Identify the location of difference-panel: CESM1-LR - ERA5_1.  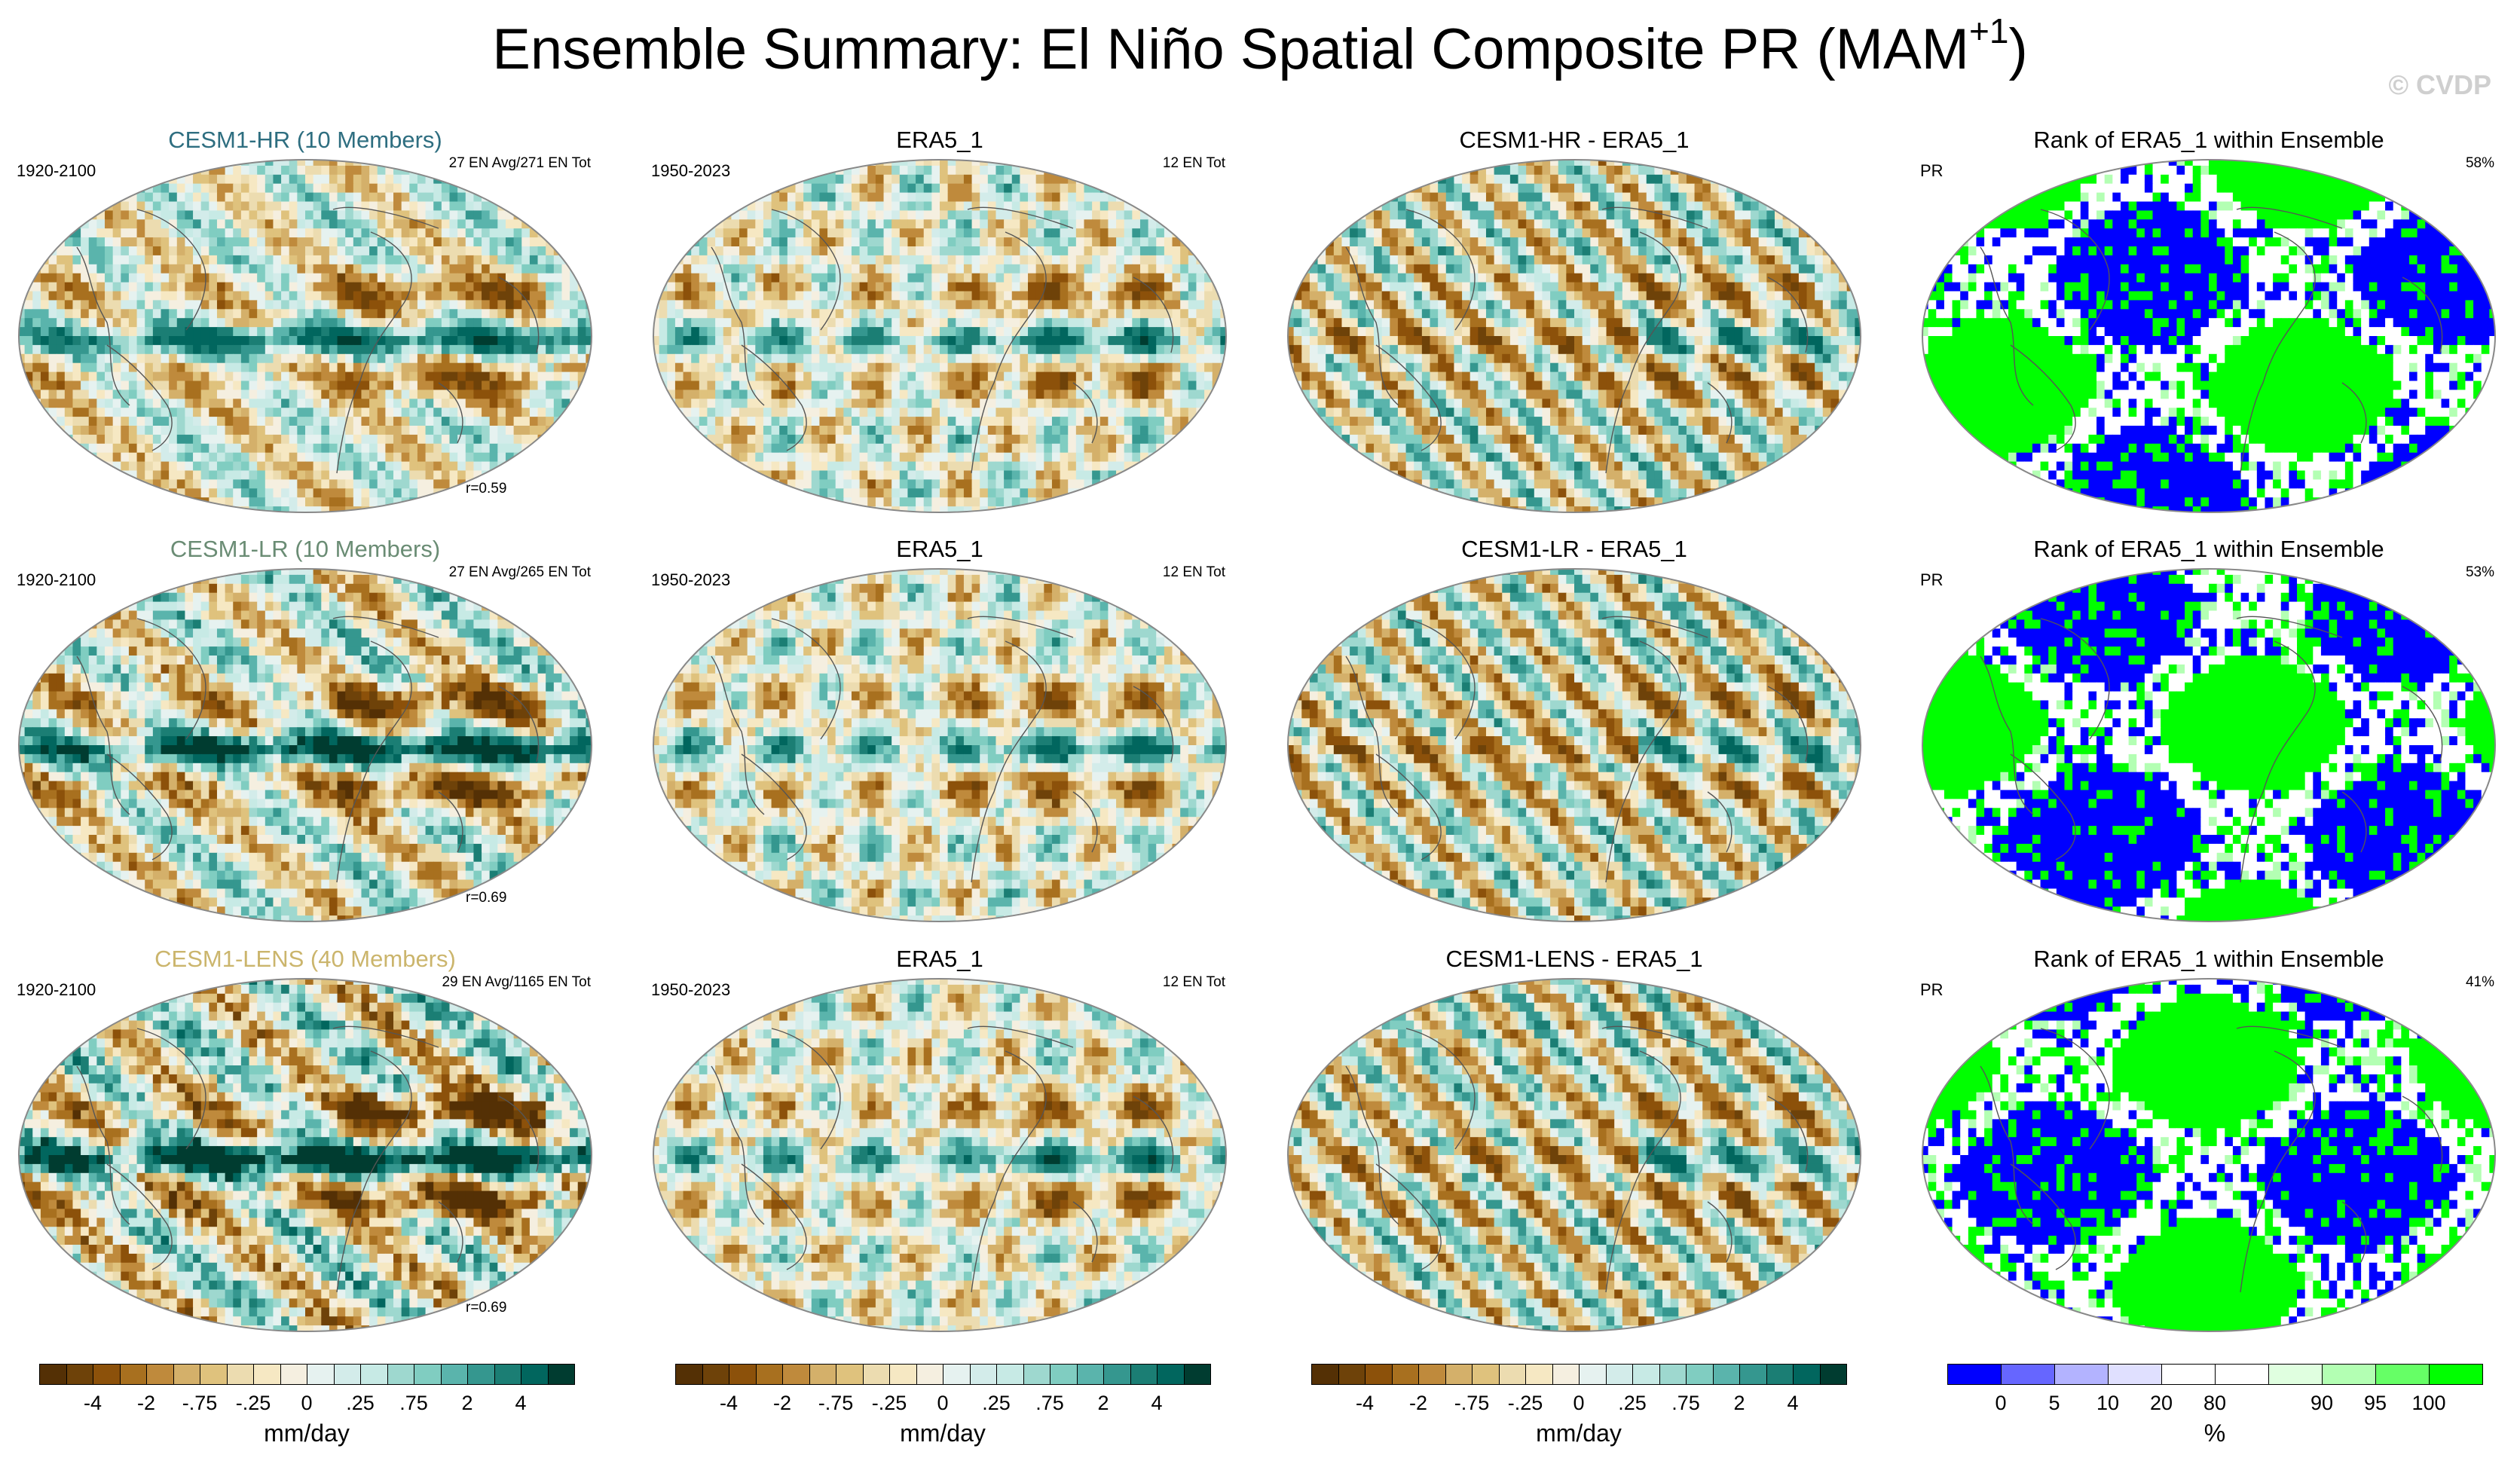
(1574, 742).